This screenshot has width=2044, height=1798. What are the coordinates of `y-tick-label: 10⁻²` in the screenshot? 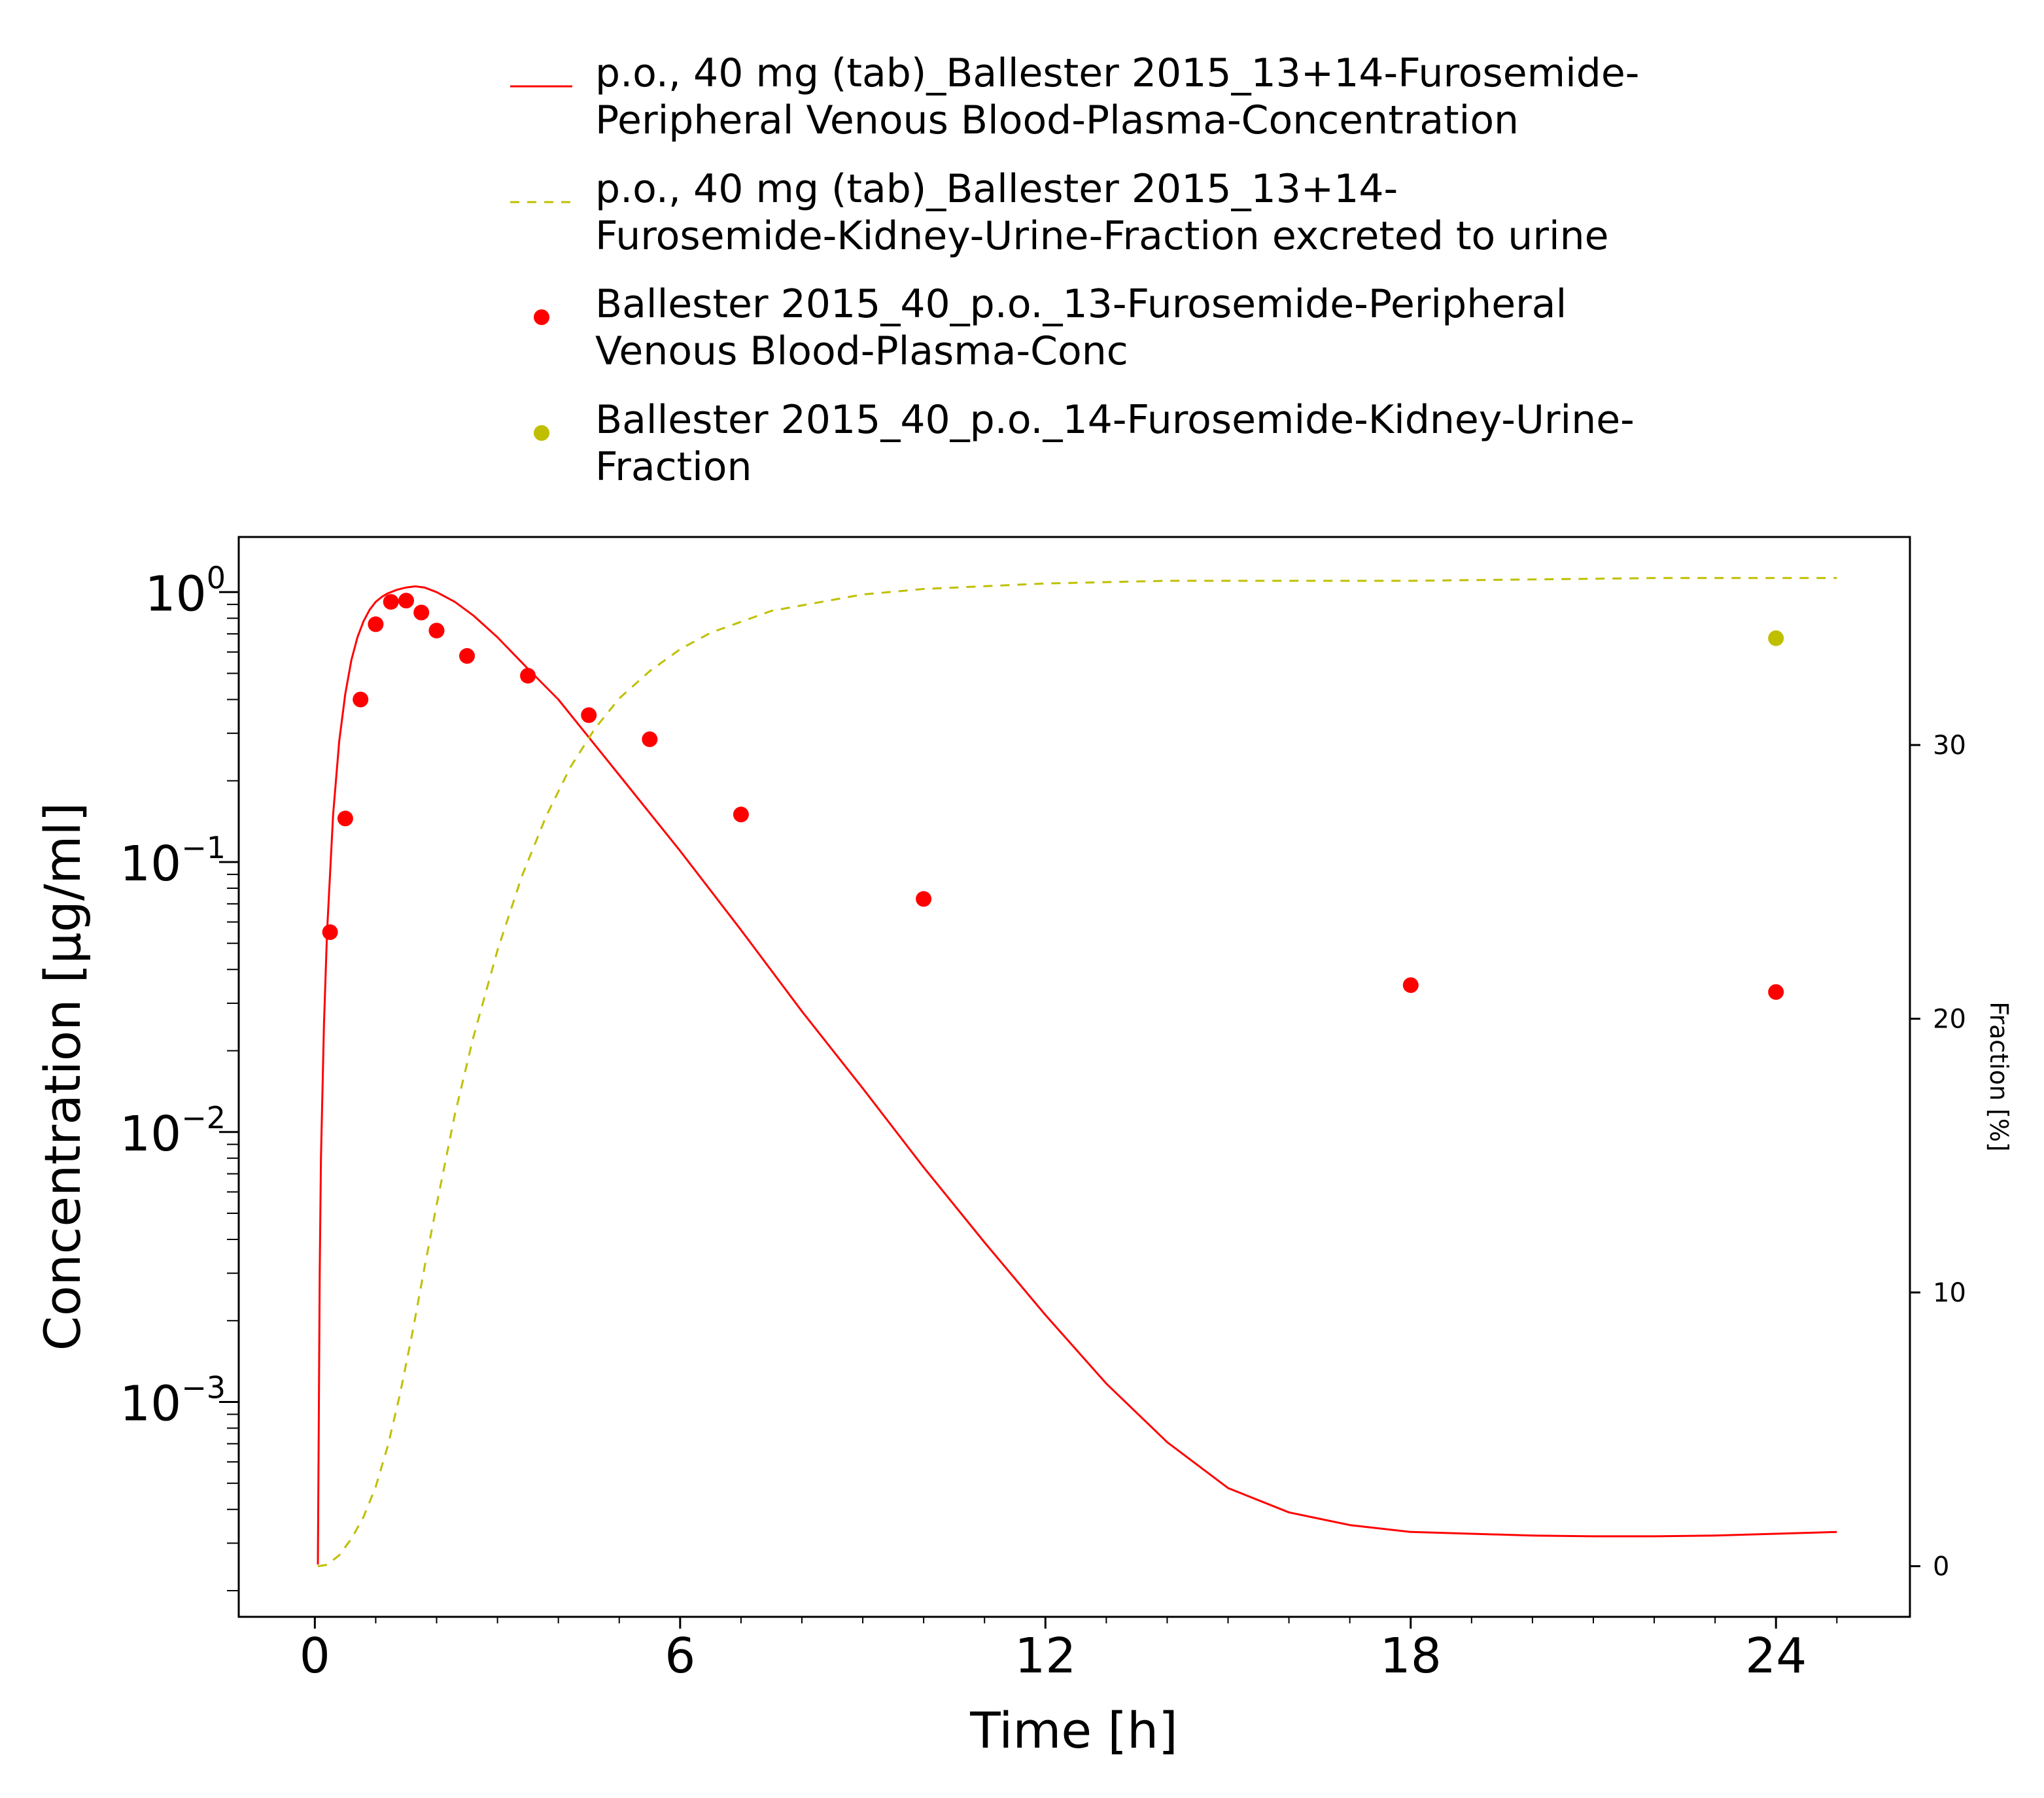 It's located at (173, 1131).